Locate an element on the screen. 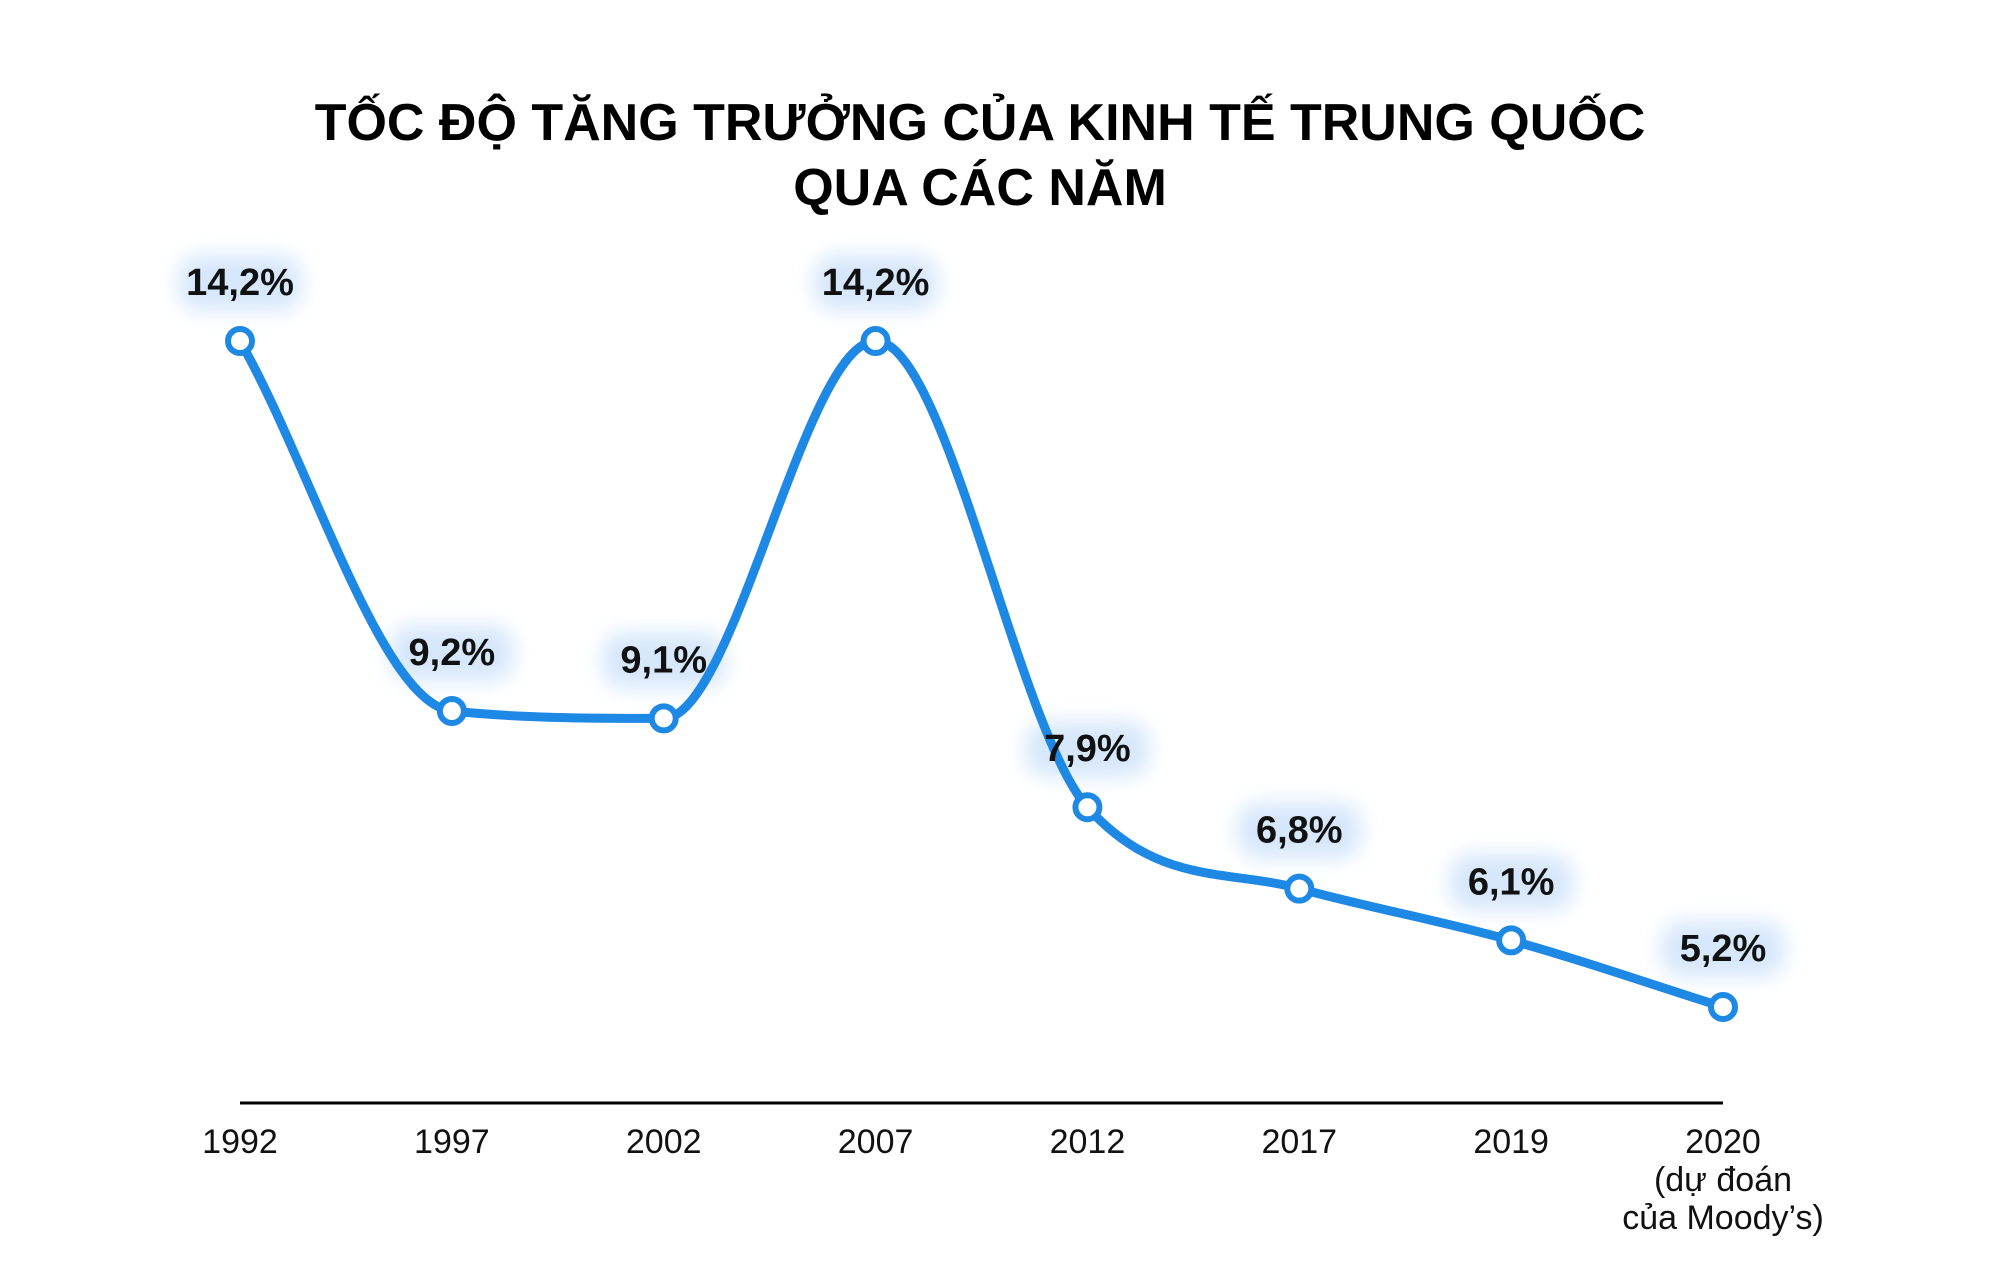  data-label-3: 14,2% is located at coordinates (876, 283).